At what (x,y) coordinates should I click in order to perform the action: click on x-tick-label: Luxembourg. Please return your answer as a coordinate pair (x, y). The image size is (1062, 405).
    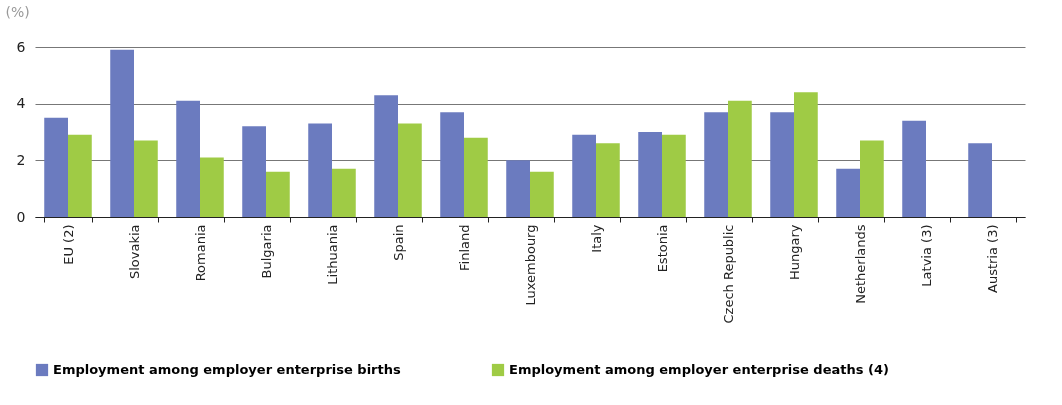
    Looking at the image, I should click on (530, 265).